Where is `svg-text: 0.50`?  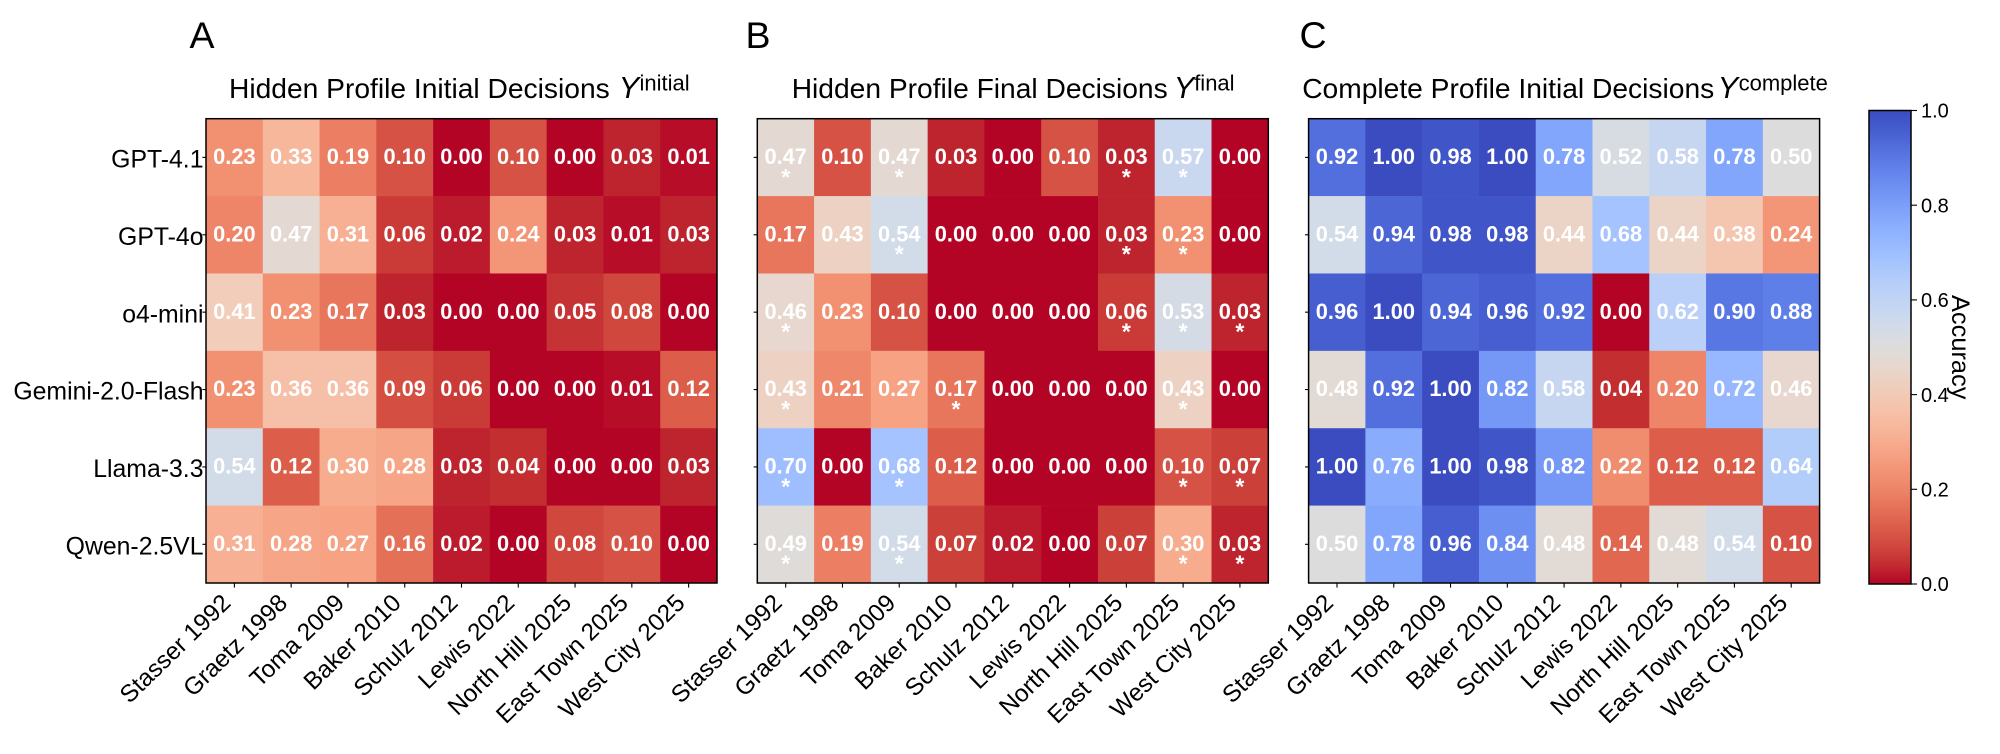
svg-text: 0.50 is located at coordinates (1337, 543).